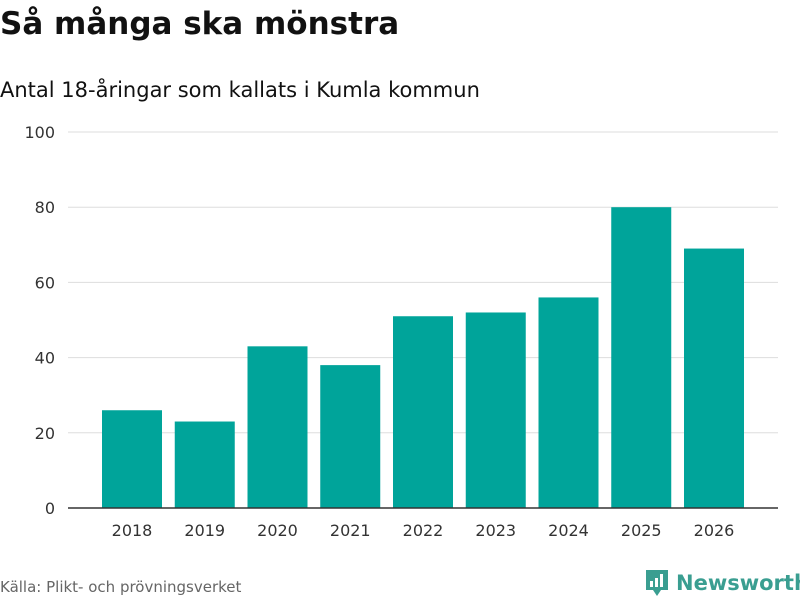 The image size is (800, 600). I want to click on x-tick-label: 2023, so click(495, 530).